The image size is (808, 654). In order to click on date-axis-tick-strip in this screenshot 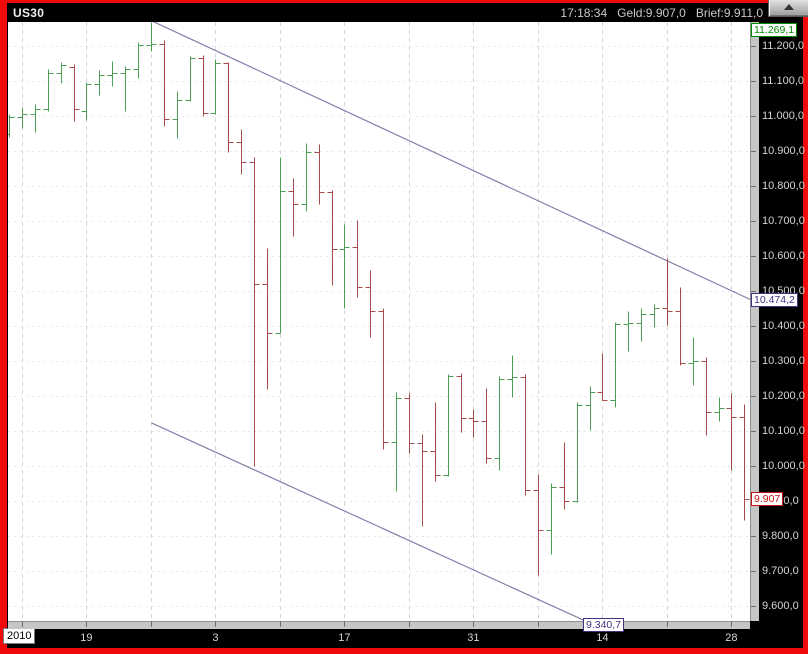, I will do `click(379, 625)`.